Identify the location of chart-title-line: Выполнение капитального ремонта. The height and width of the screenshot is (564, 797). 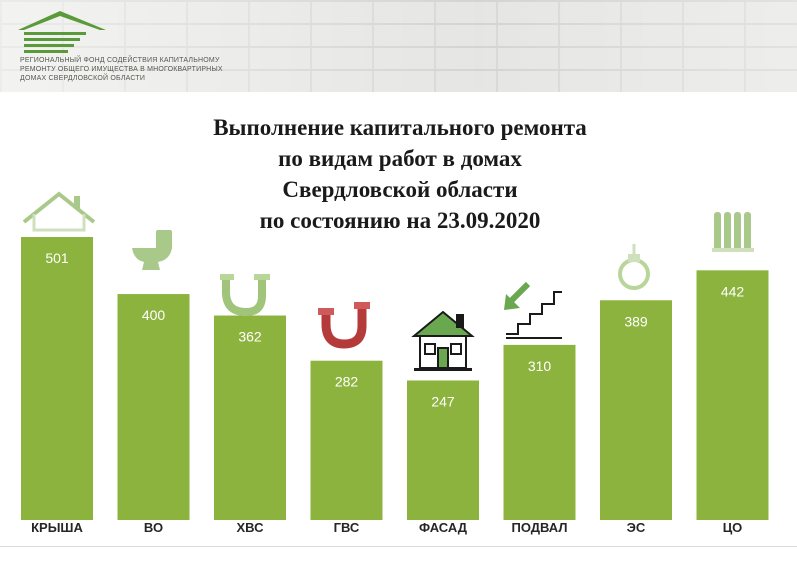
(400, 127).